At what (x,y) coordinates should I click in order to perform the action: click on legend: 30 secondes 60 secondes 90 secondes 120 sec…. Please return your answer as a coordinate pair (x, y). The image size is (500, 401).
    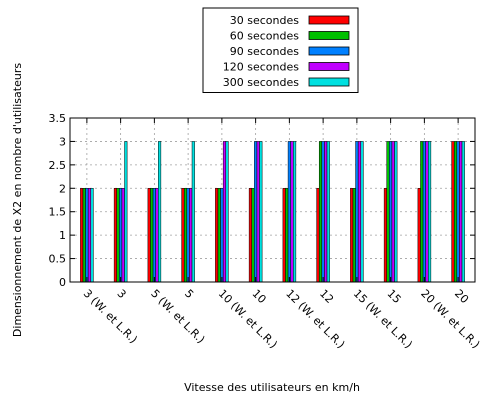
    Looking at the image, I should click on (280, 50).